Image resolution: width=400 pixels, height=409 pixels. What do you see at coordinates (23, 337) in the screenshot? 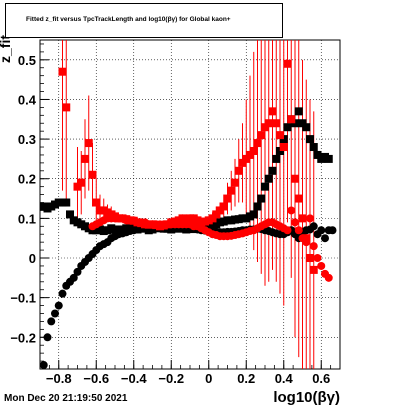
I see `y-tick-label: −0.2` at bounding box center [23, 337].